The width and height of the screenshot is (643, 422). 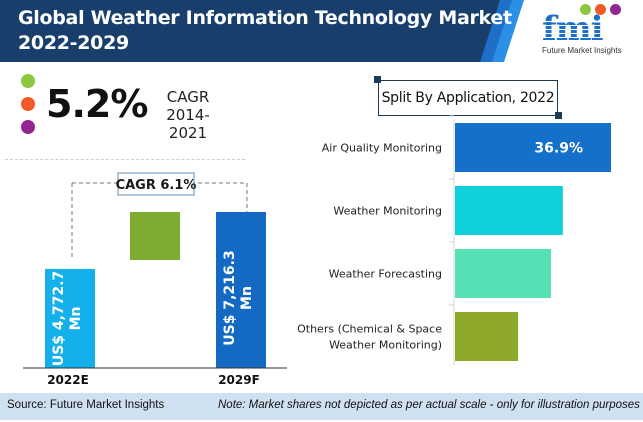 What do you see at coordinates (615, 9) in the screenshot?
I see `logo-bulb-dot-icon` at bounding box center [615, 9].